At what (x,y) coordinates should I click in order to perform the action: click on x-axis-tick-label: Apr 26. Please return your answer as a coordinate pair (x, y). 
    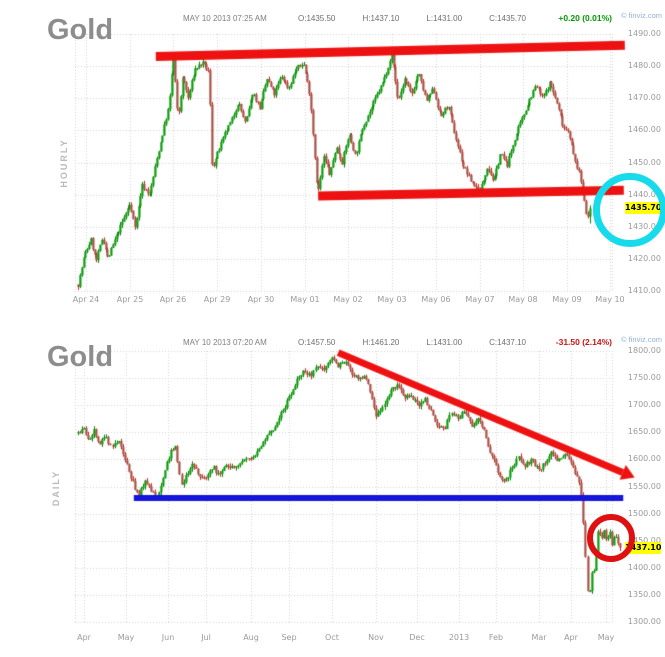
    Looking at the image, I should click on (173, 299).